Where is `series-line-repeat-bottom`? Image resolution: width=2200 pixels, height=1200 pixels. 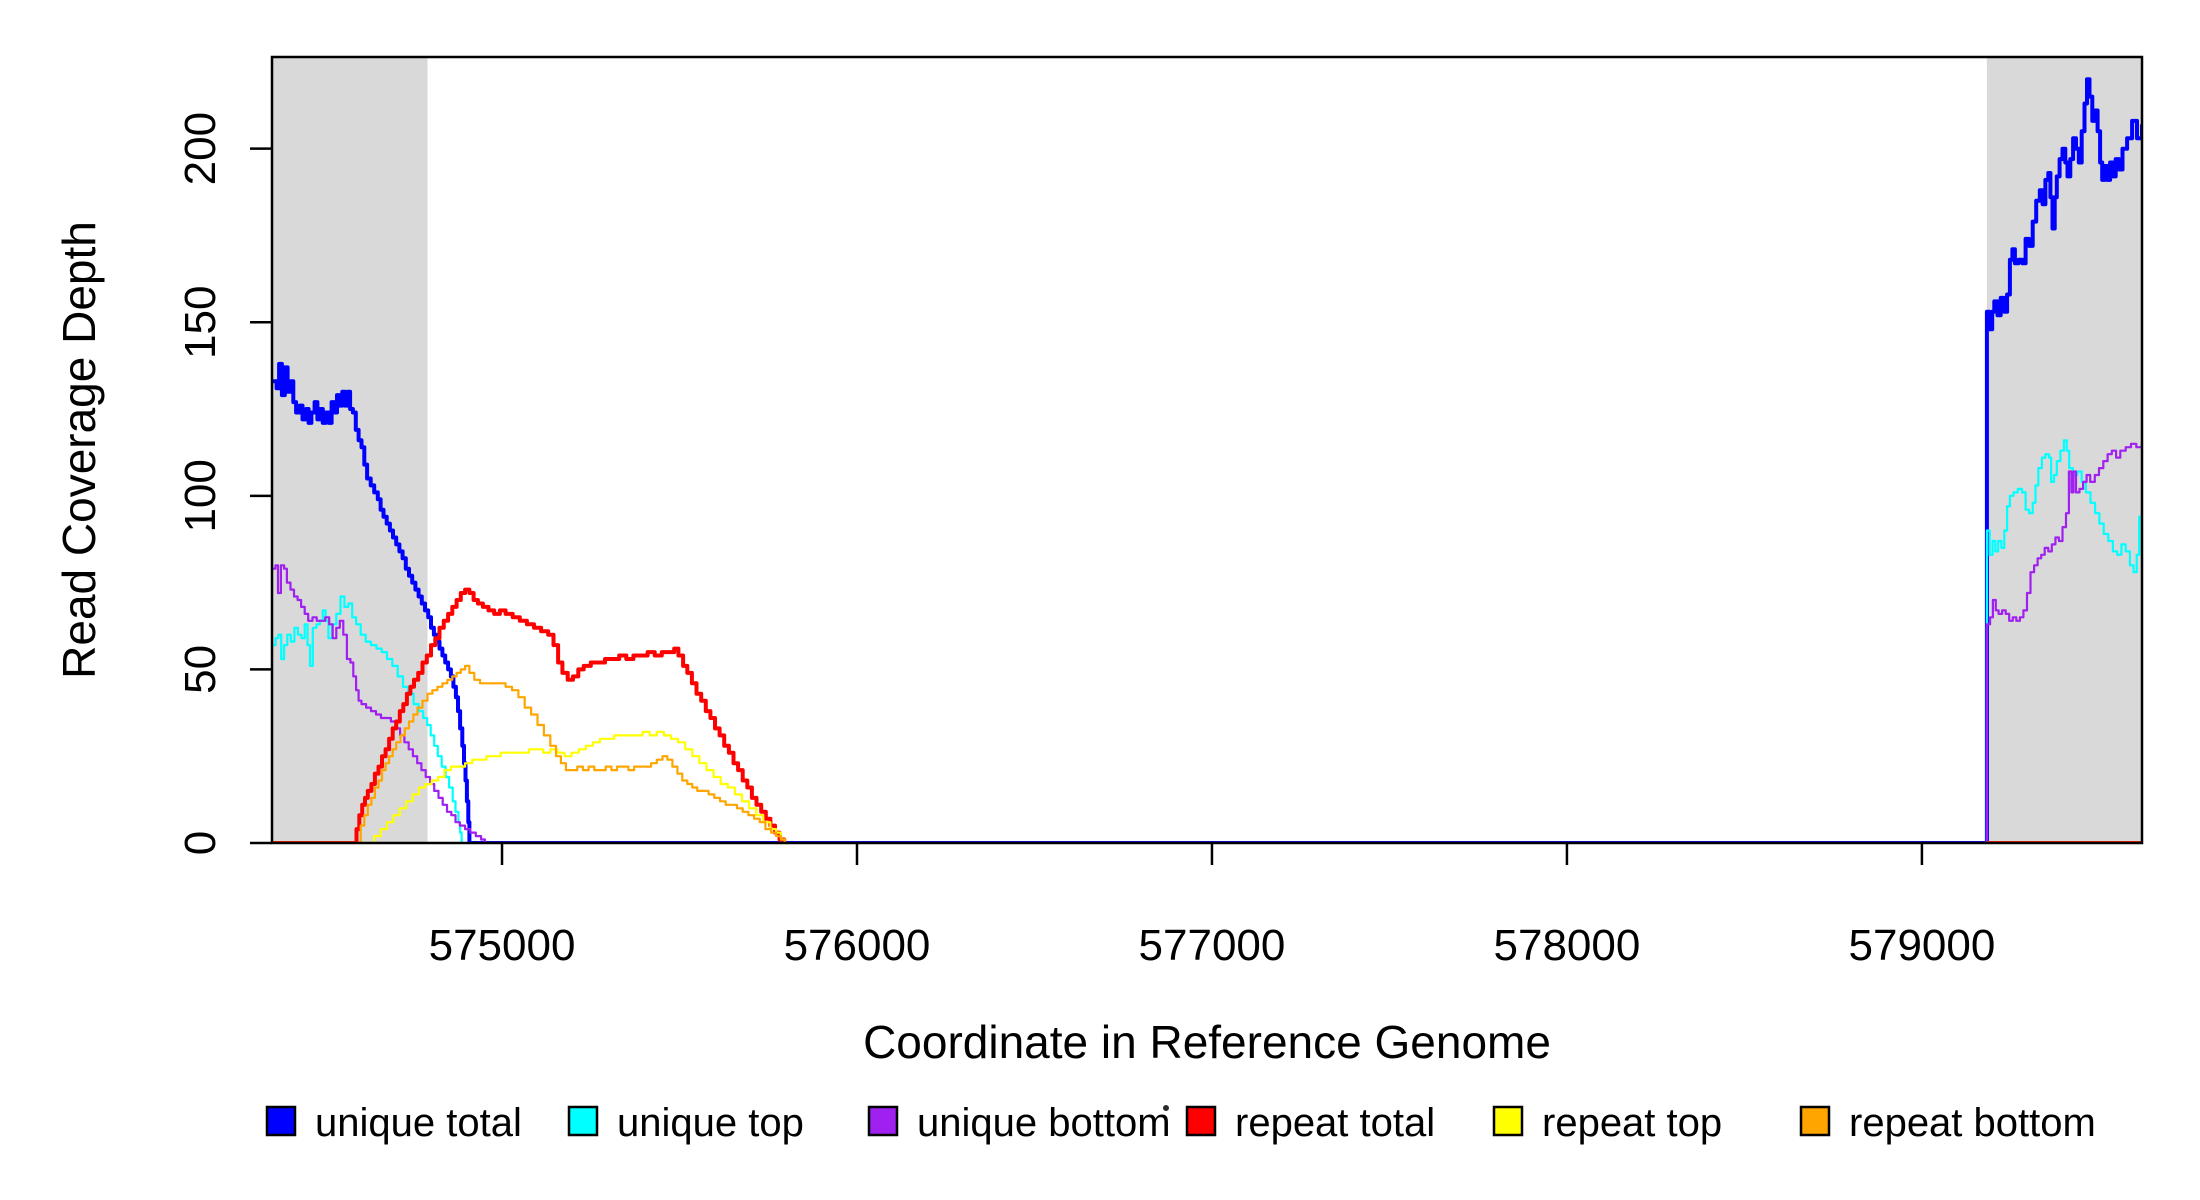 series-line-repeat-bottom is located at coordinates (529, 753).